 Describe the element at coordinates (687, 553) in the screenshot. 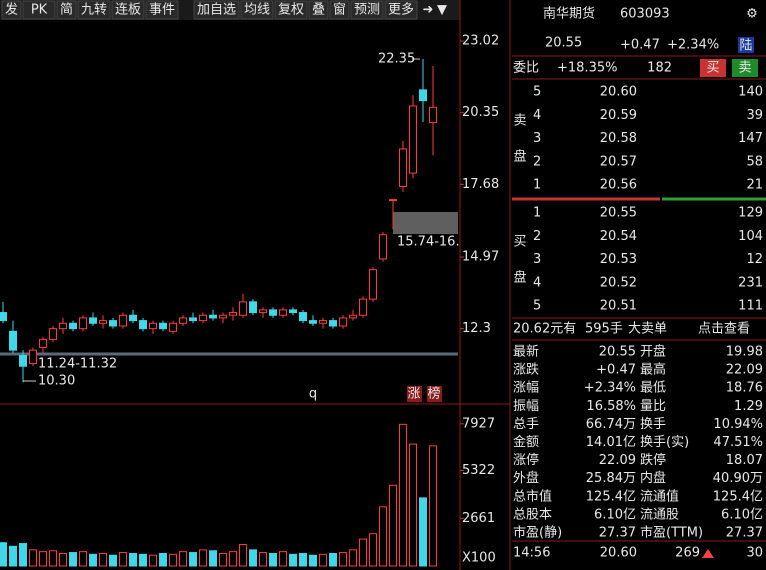

I see `tick-volume: 269` at that location.